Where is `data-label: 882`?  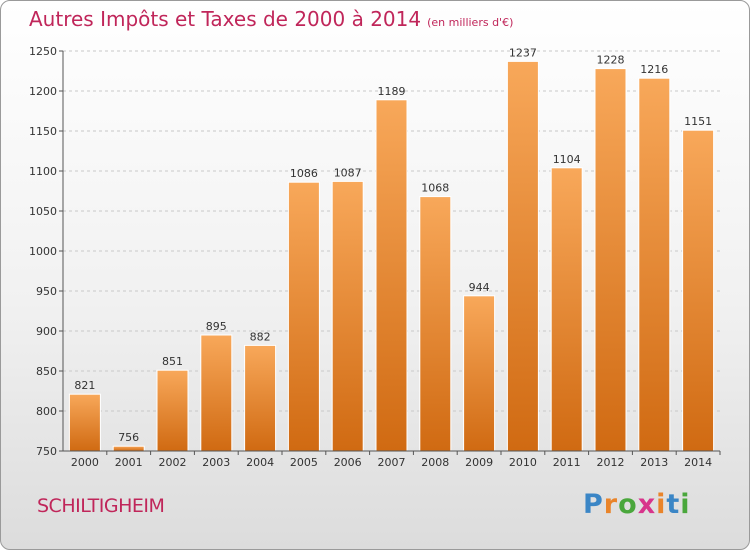
data-label: 882 is located at coordinates (260, 336).